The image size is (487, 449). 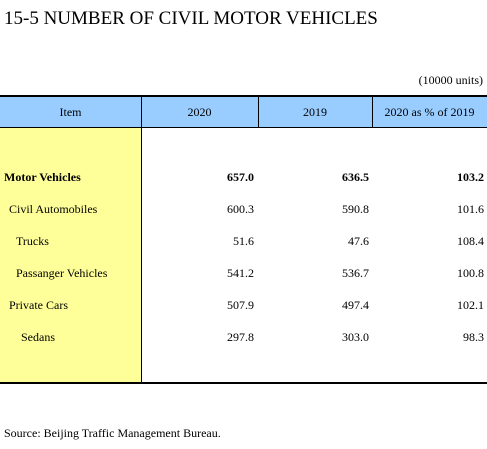 I want to click on header-cell: 2020, so click(x=199, y=112).